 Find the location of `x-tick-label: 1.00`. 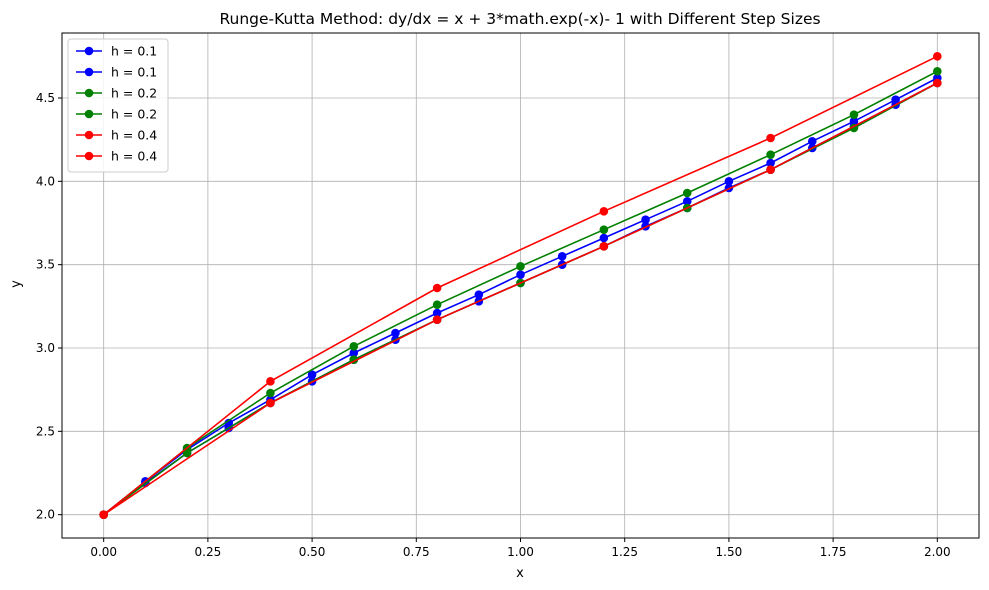

x-tick-label: 1.00 is located at coordinates (520, 552).